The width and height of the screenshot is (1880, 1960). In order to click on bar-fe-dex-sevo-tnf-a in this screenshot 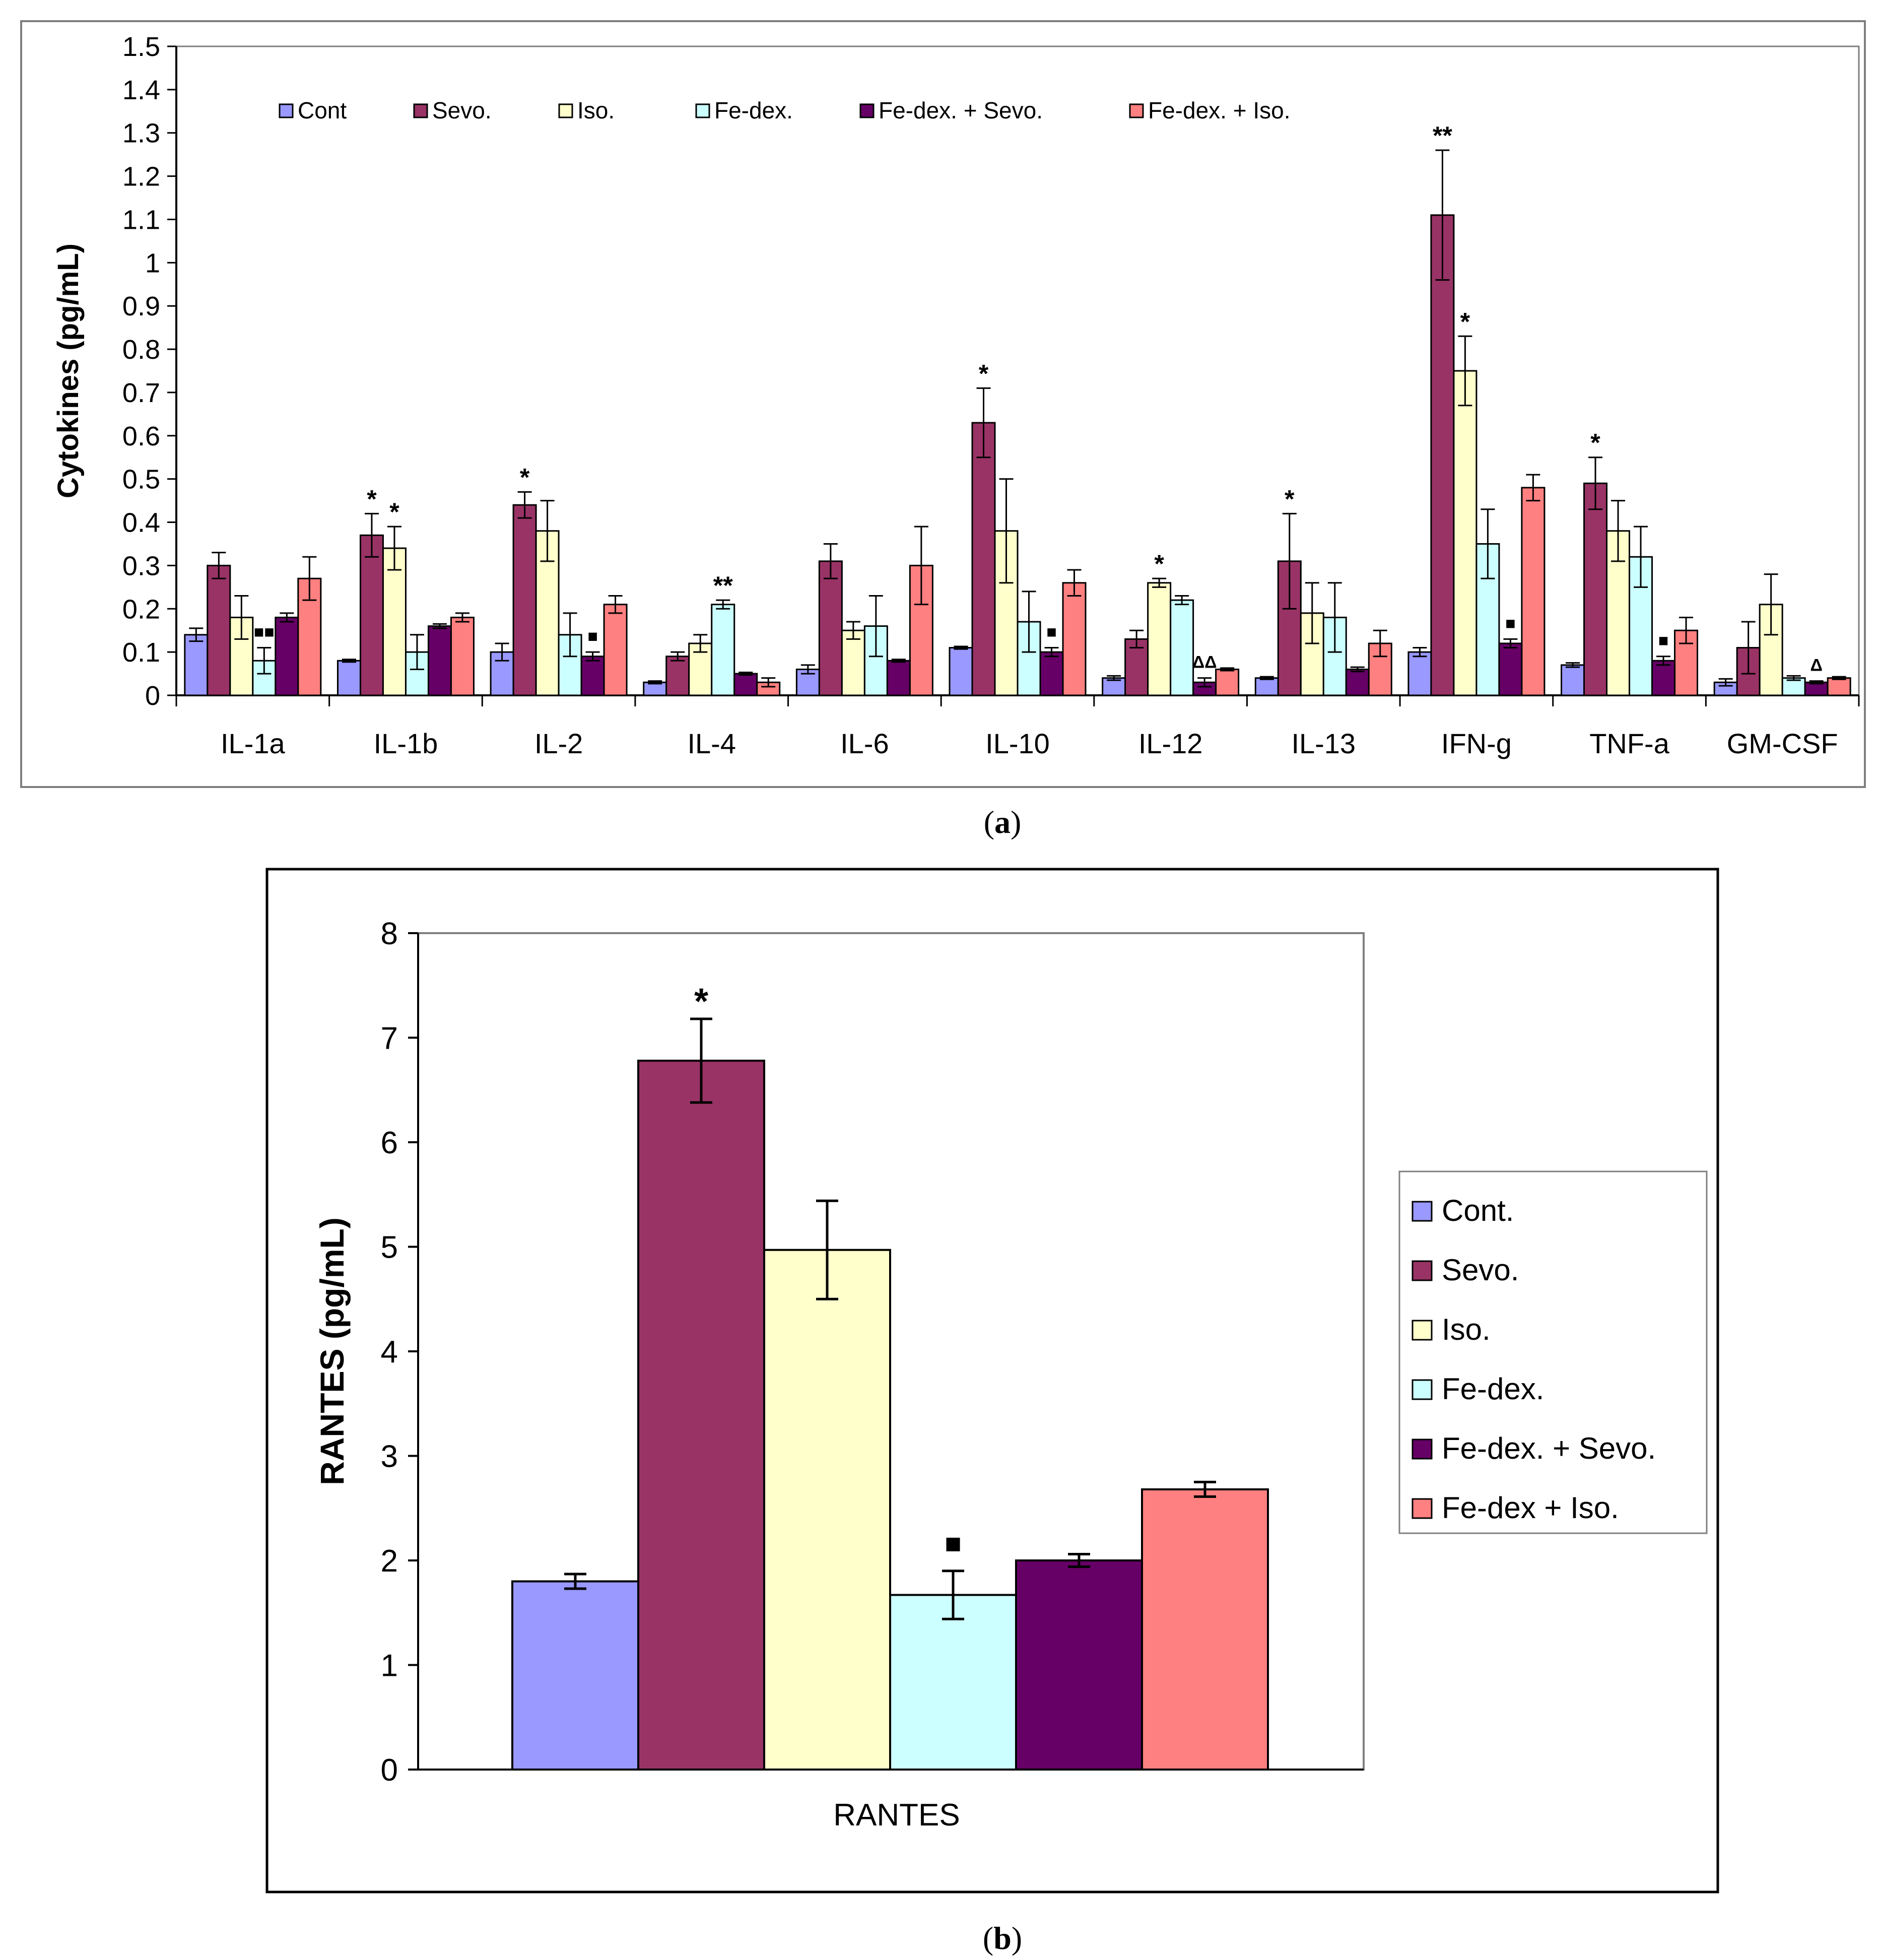, I will do `click(1663, 678)`.